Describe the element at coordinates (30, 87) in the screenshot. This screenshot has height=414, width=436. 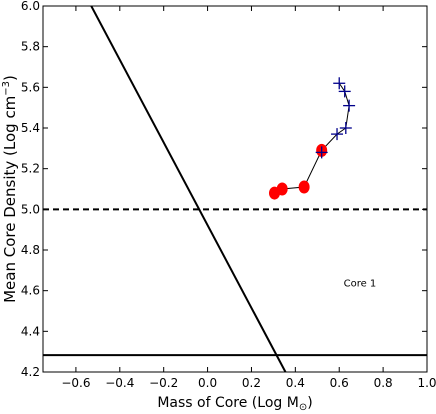
I see `y-tick-label: 5.6` at that location.